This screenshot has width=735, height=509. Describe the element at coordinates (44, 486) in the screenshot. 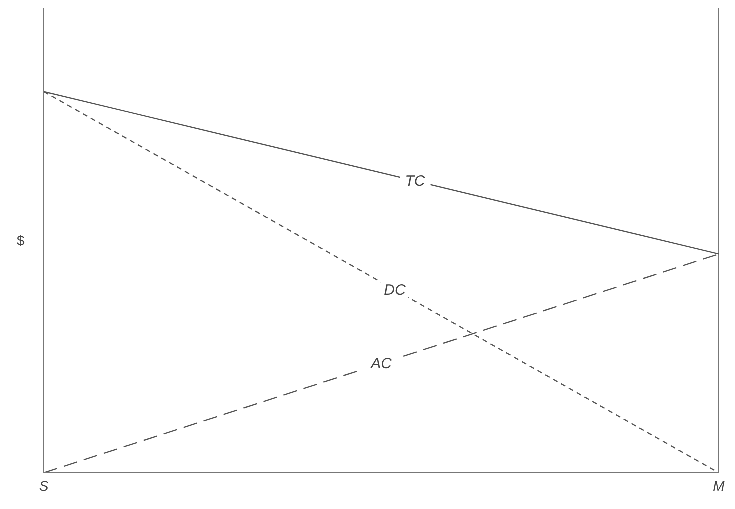

I see `x-tick-label: S` at that location.